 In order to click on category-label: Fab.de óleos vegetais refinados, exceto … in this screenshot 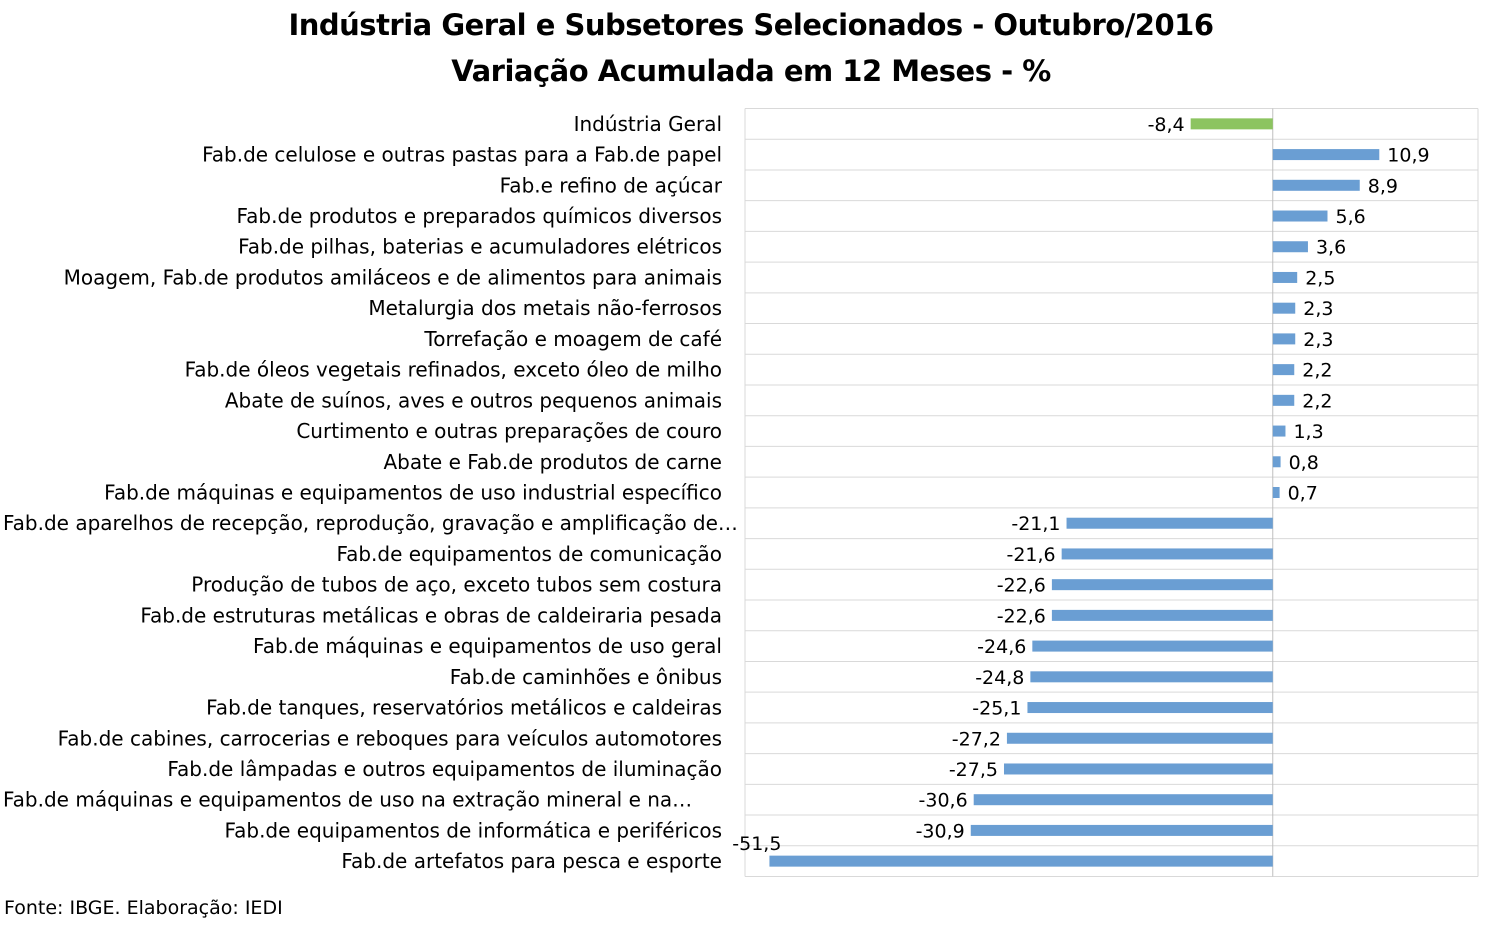, I will do `click(453, 370)`.